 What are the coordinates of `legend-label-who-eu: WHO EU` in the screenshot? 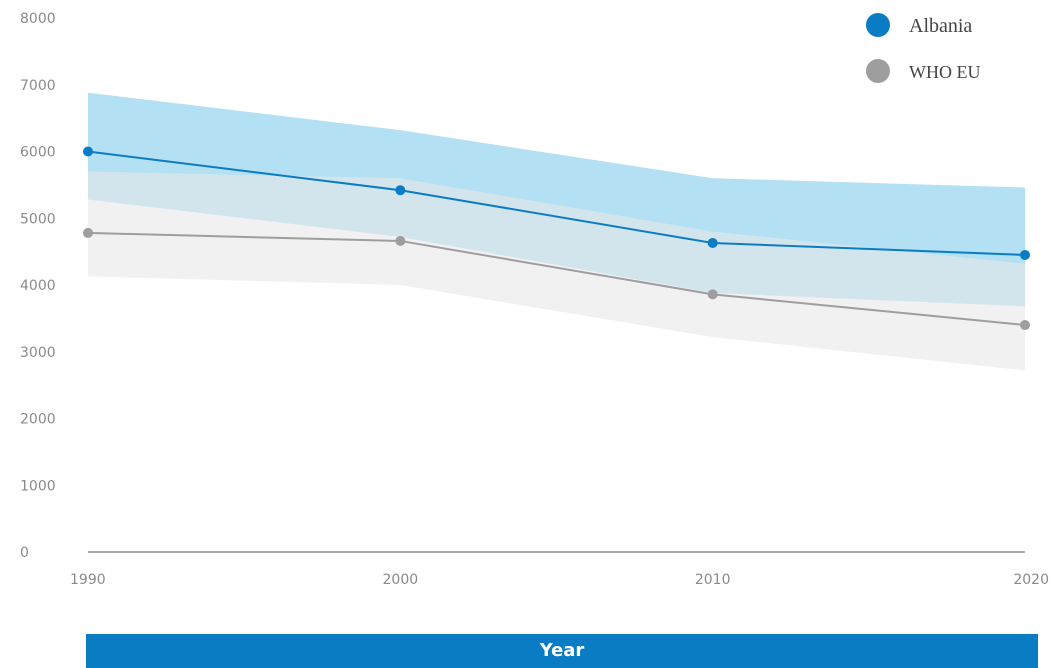 It's located at (944, 72).